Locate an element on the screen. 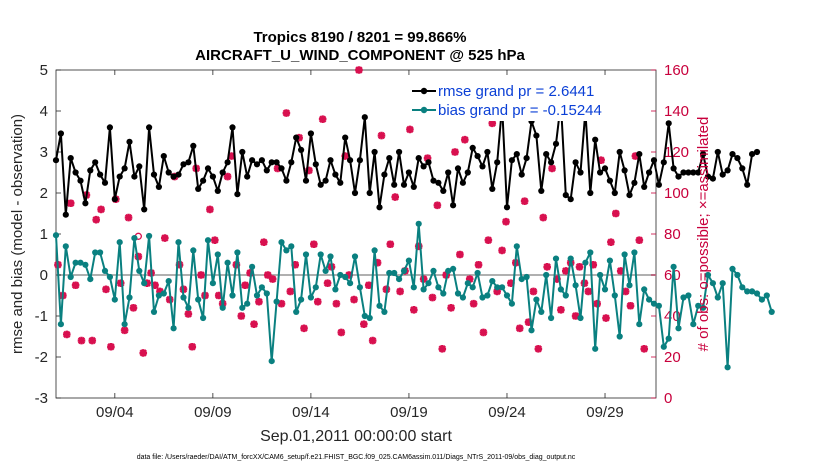  x-axis-label: Sep.01,2011 00:00:00 start is located at coordinates (356, 436).